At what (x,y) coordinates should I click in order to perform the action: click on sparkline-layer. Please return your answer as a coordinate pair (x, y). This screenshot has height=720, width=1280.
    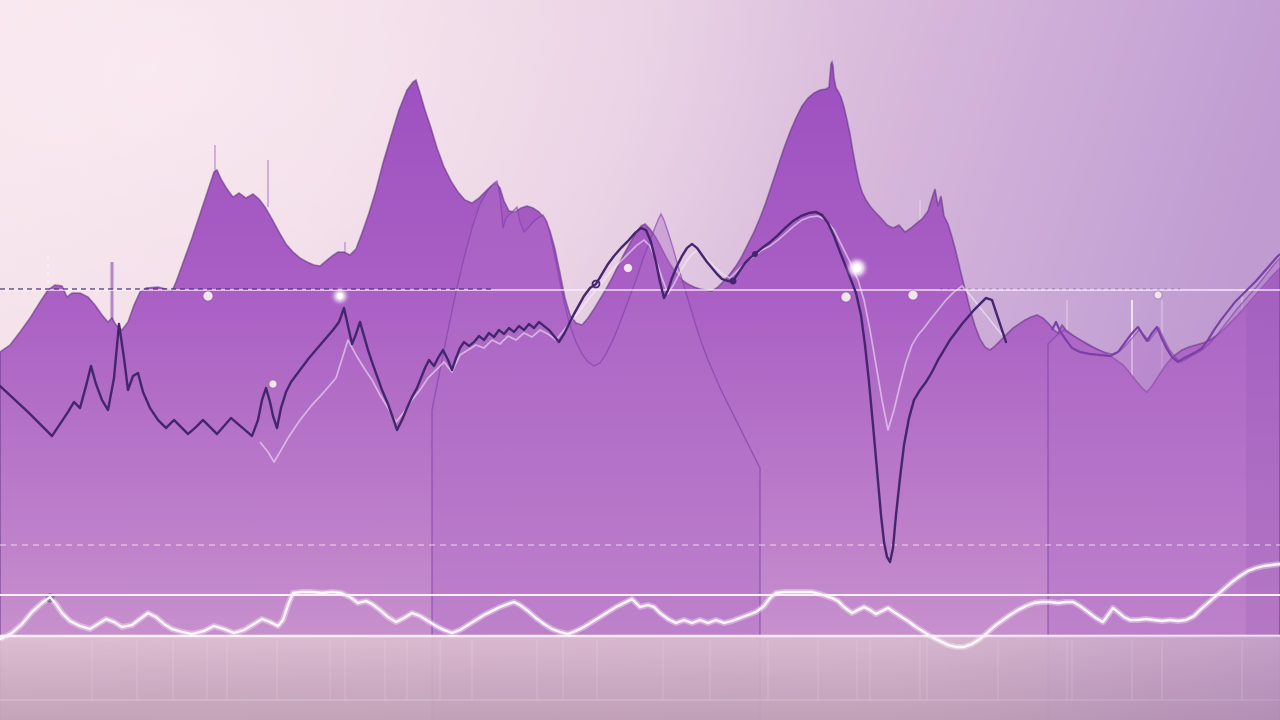
    Looking at the image, I should click on (640, 605).